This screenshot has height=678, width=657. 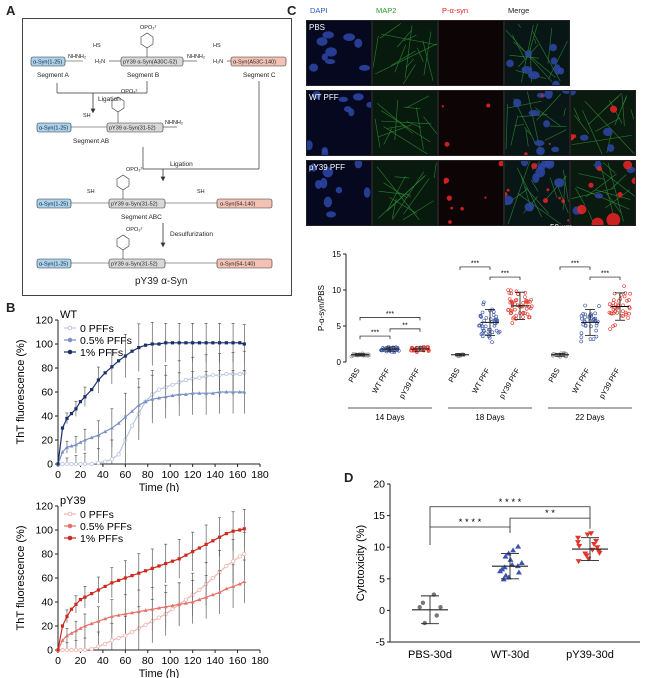 What do you see at coordinates (44, 321) in the screenshot?
I see `y-tick-label: 120` at bounding box center [44, 321].